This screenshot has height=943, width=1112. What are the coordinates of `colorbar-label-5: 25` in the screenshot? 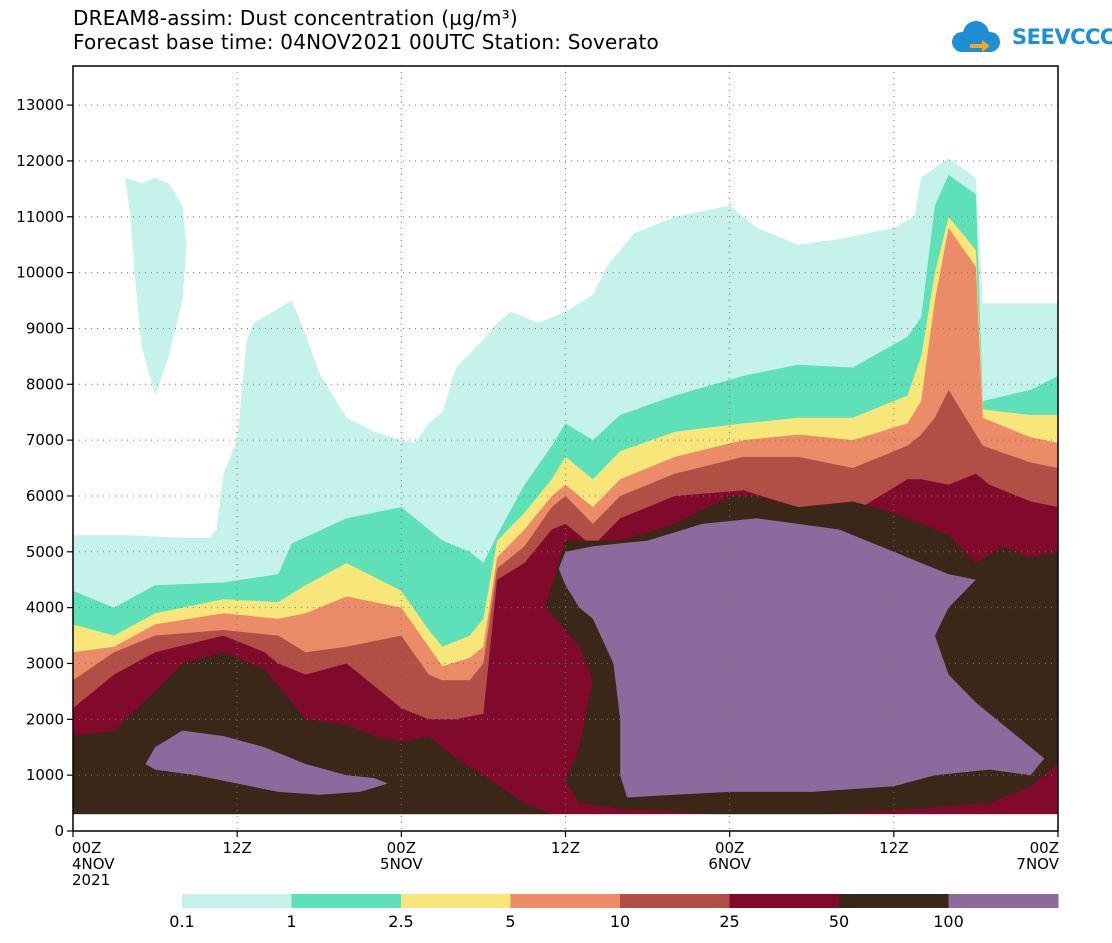 It's located at (729, 921).